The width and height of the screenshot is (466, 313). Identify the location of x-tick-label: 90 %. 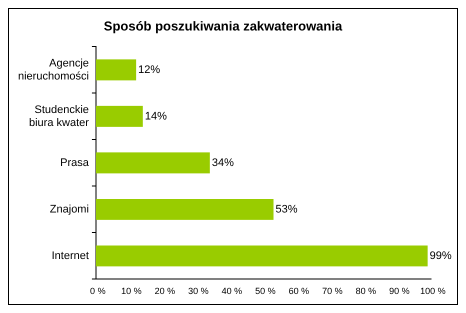
(399, 291).